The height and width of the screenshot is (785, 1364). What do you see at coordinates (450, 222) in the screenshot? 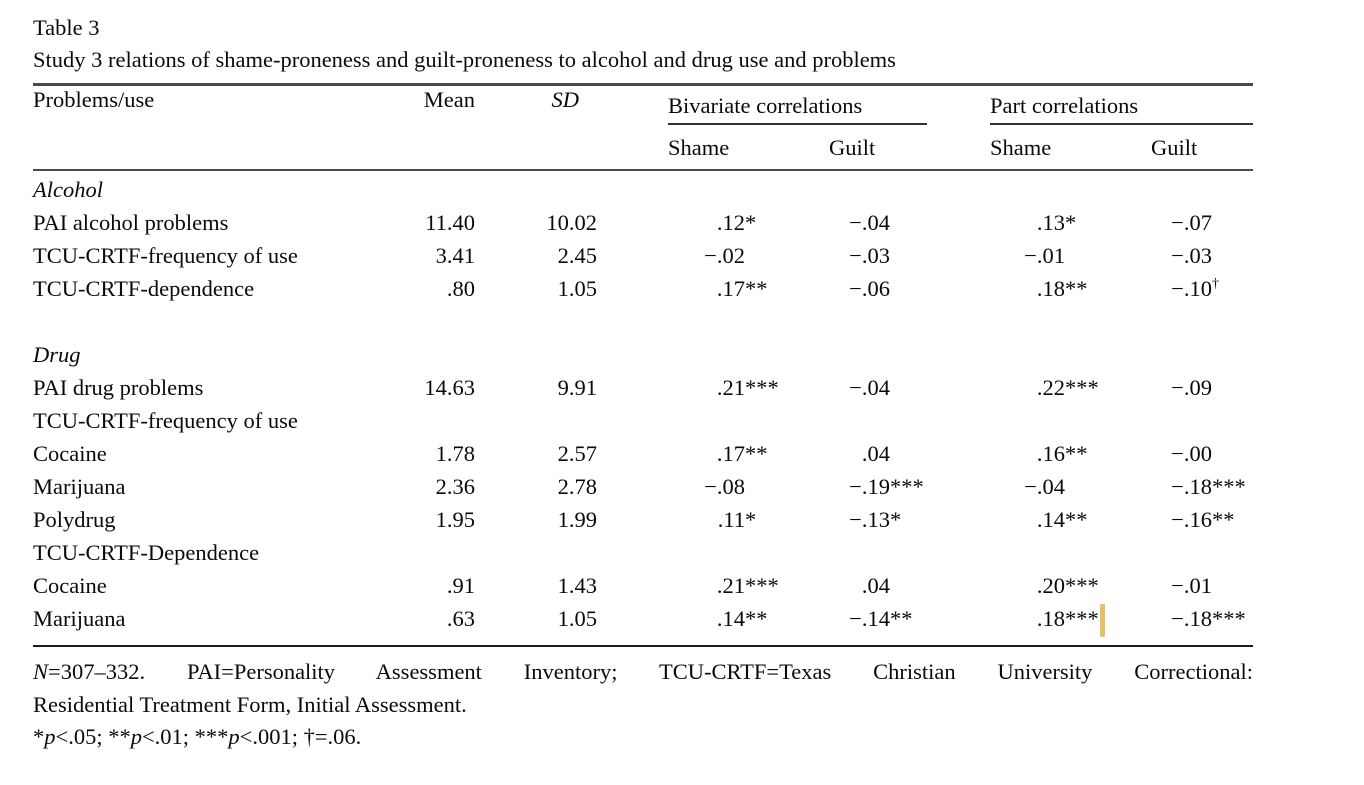
I see `cell-mean: 11.40` at bounding box center [450, 222].